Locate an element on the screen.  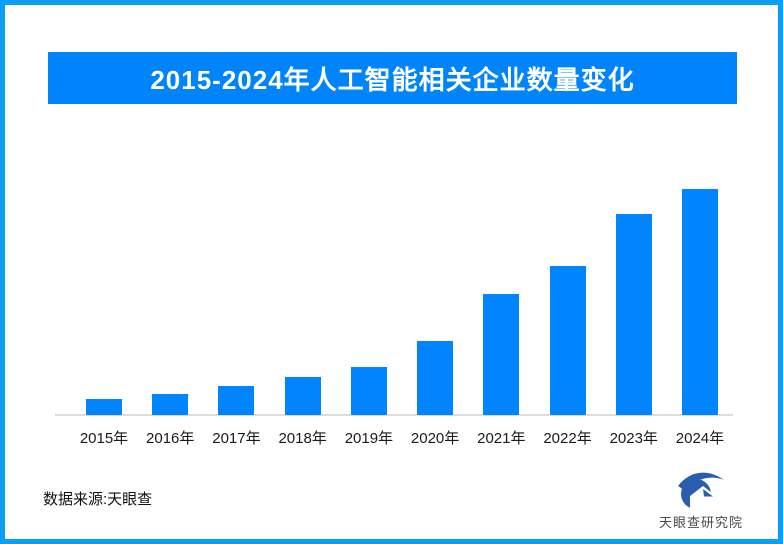
x-axis-label-2018年: 2018年 is located at coordinates (302, 440).